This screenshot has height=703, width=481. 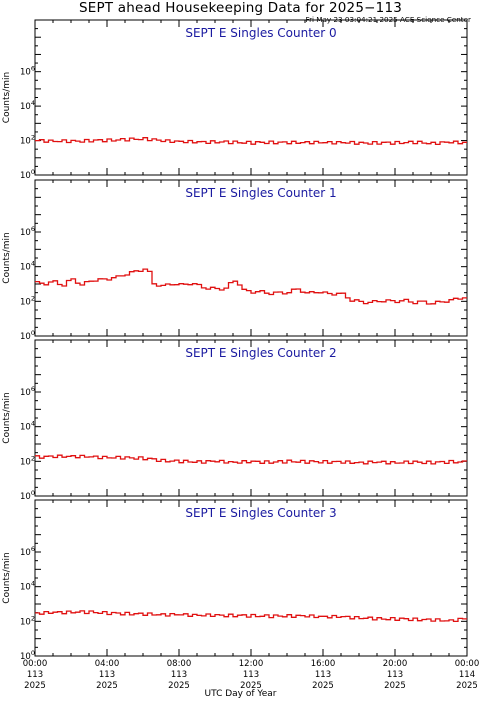 I want to click on x-tick-label-time: 04:00, so click(x=107, y=664).